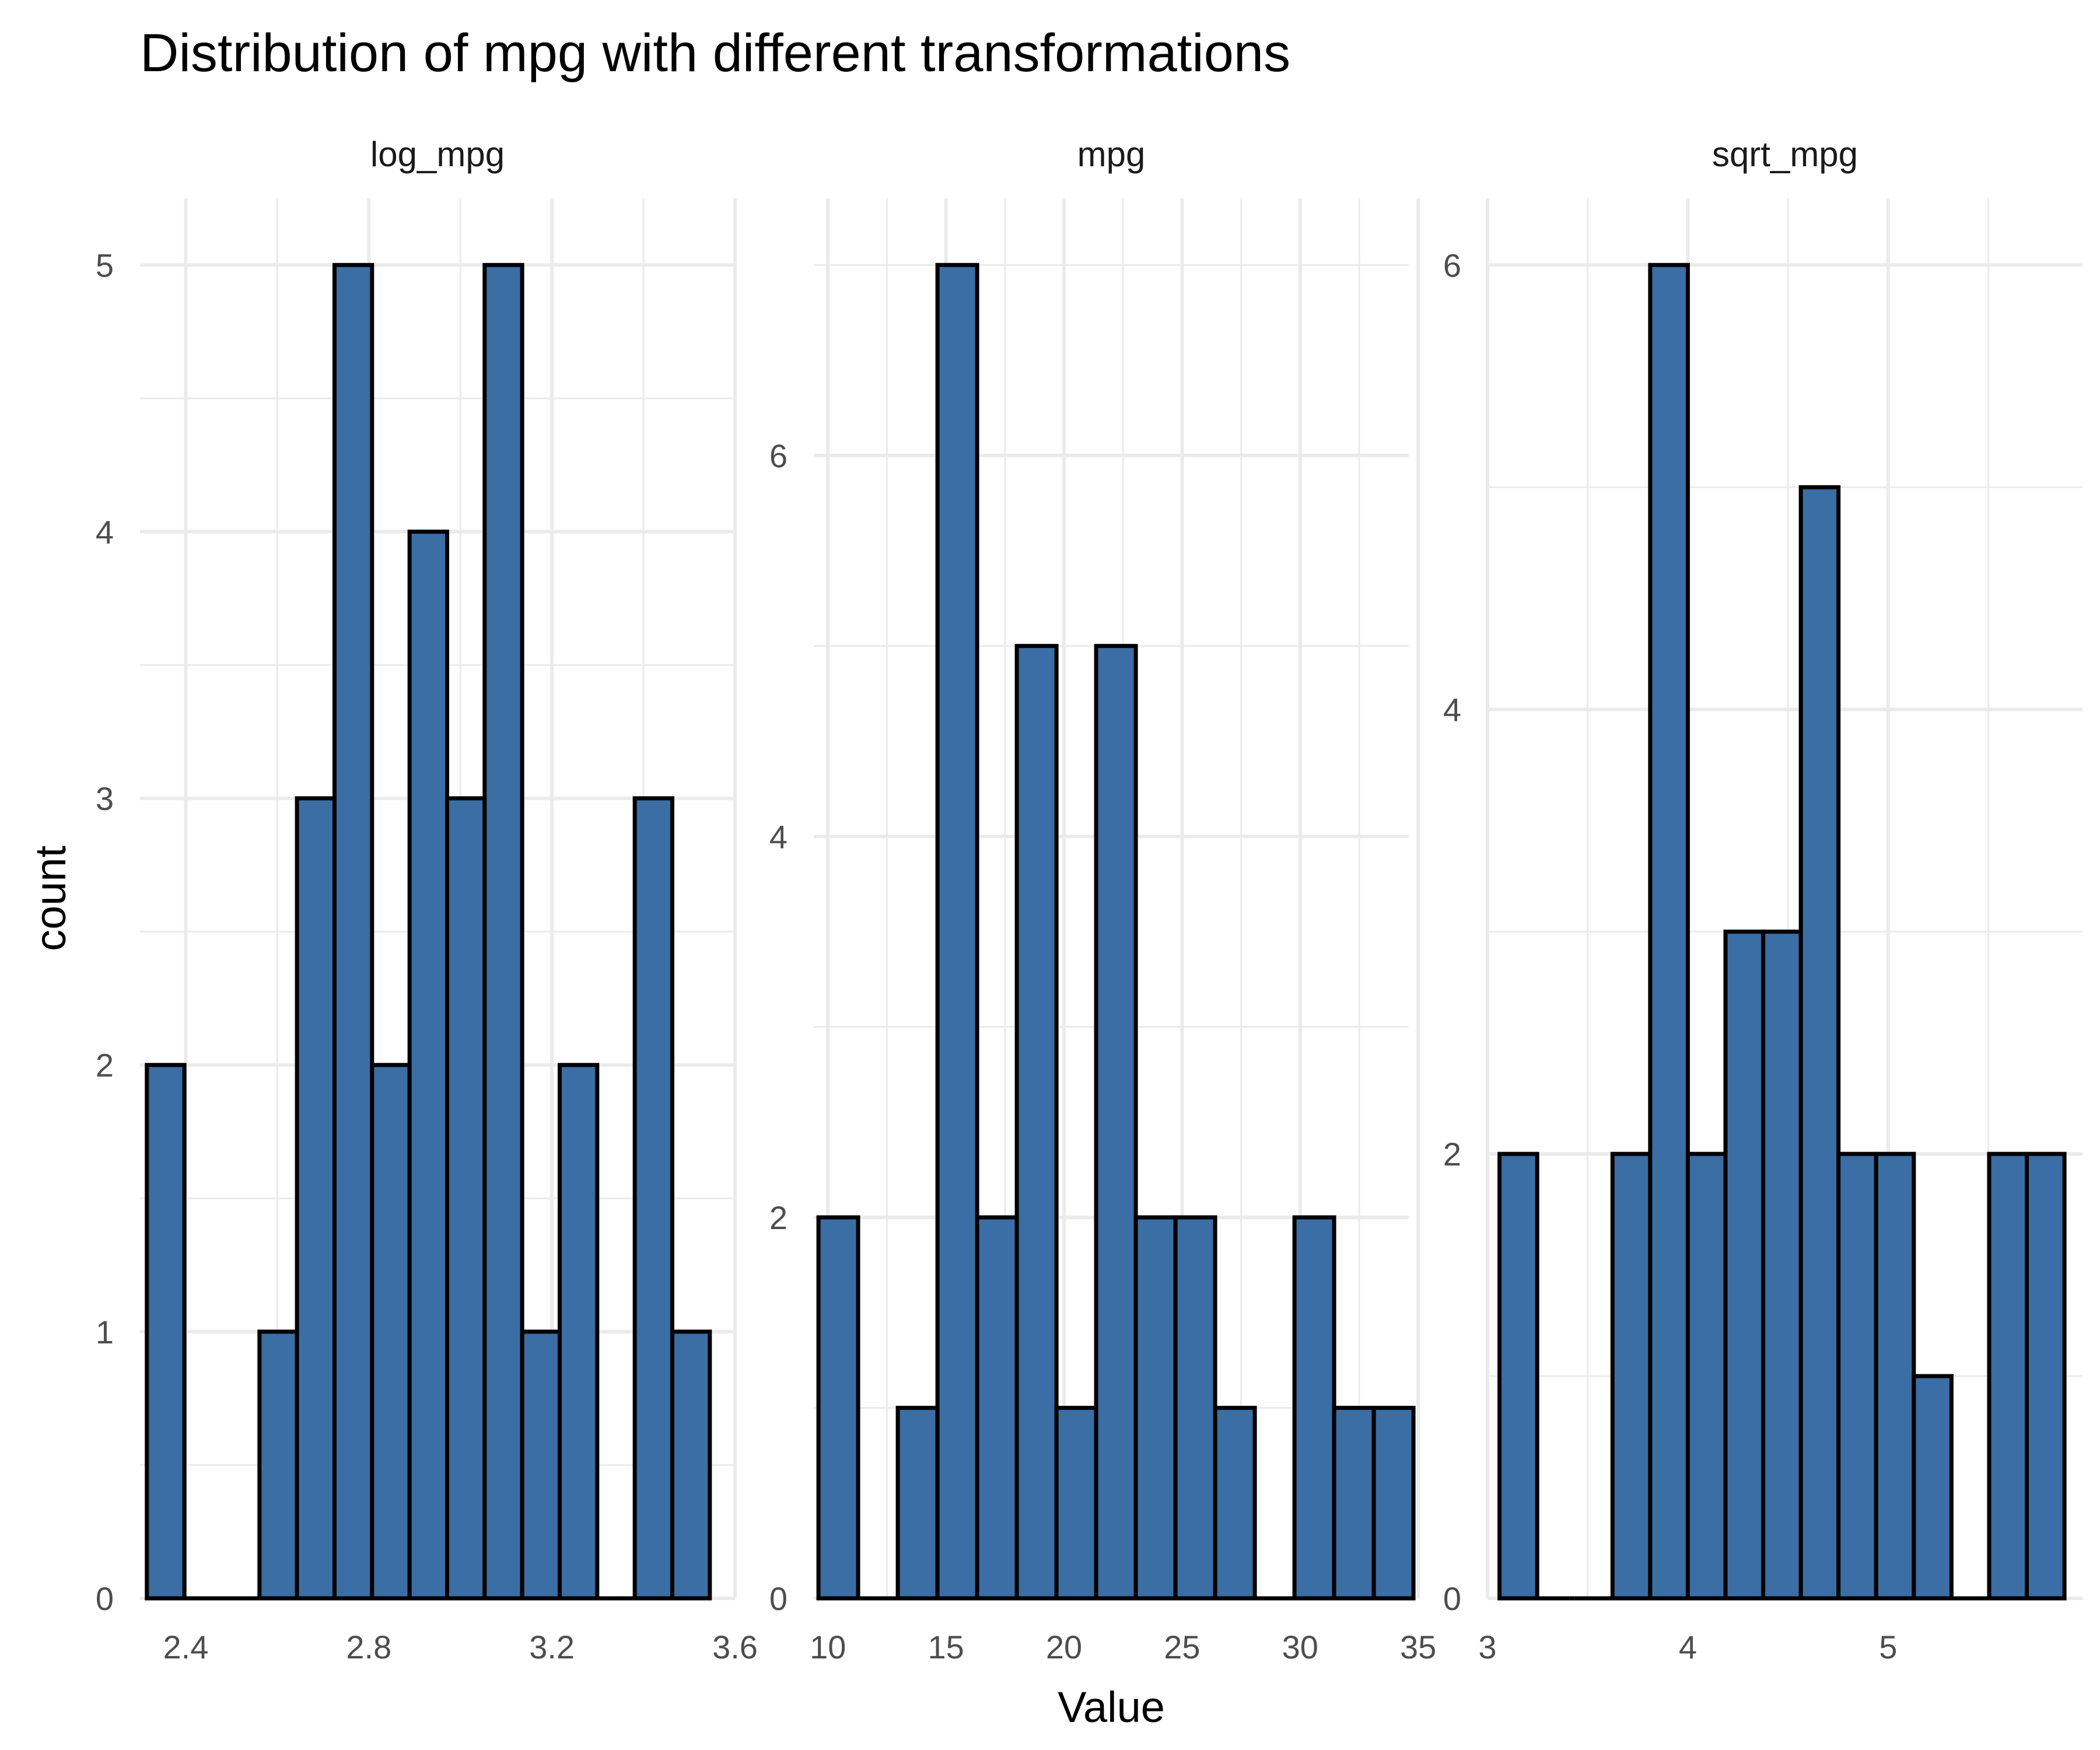 This screenshot has width=2100, height=1750. I want to click on facet-label-sqrt_mpg: sqrt_mpg, so click(1785, 154).